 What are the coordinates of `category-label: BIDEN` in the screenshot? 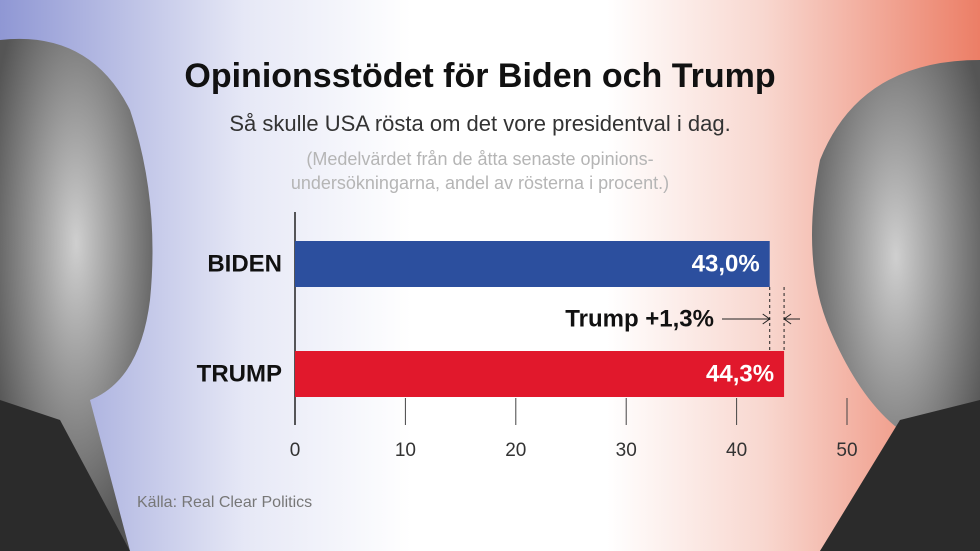 It's located at (244, 263).